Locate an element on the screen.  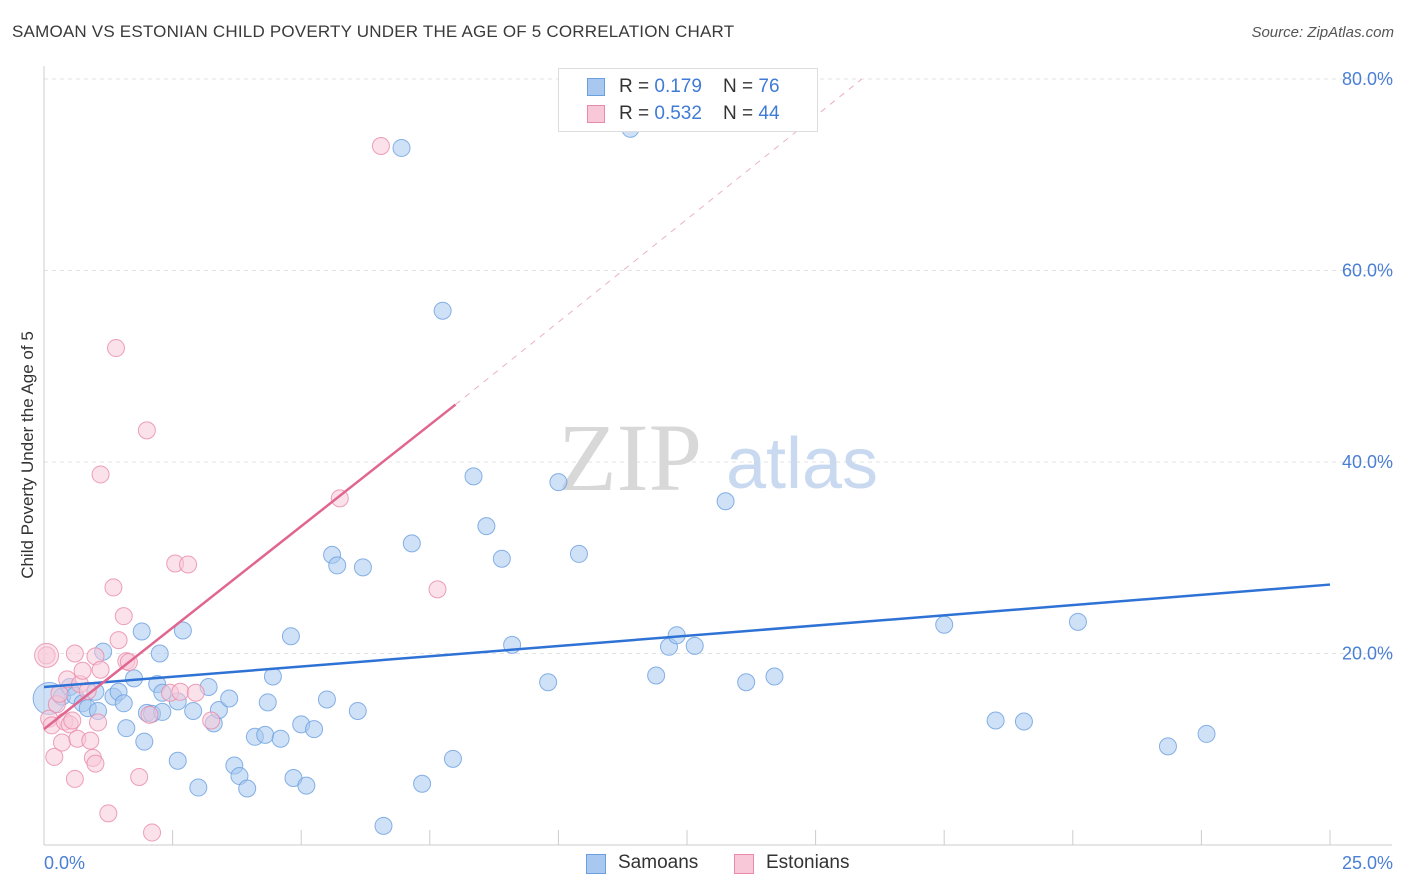
y-tick-label: 60.0% is located at coordinates (1367, 271).